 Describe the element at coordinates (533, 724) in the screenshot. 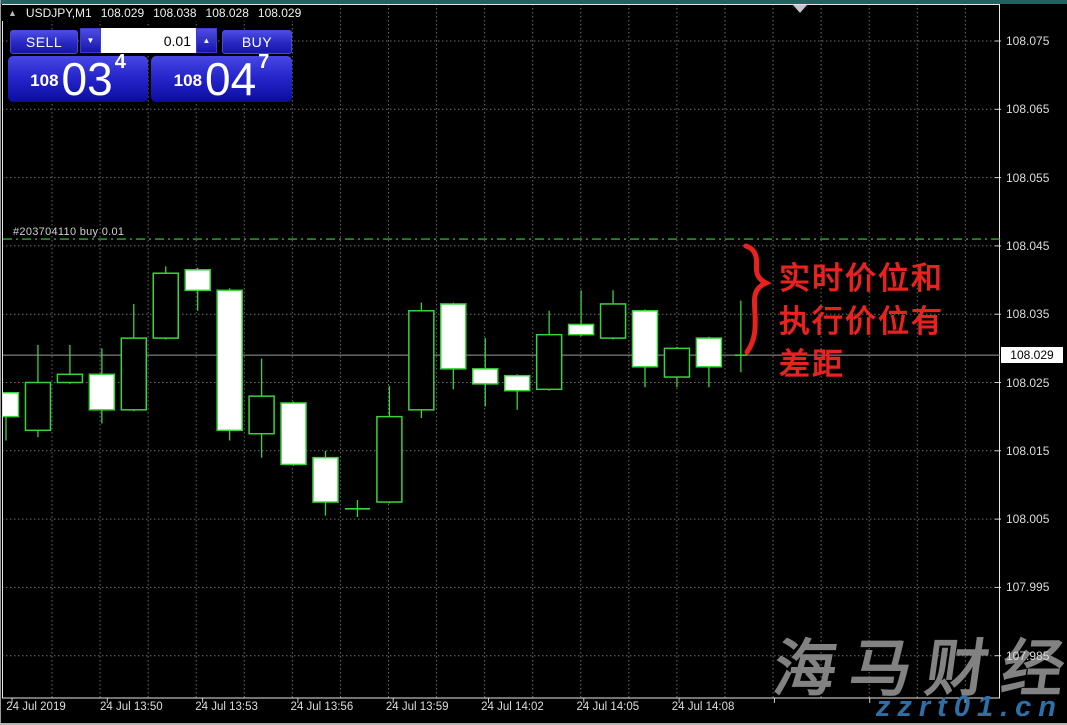

I see `window-bottom-edge` at that location.